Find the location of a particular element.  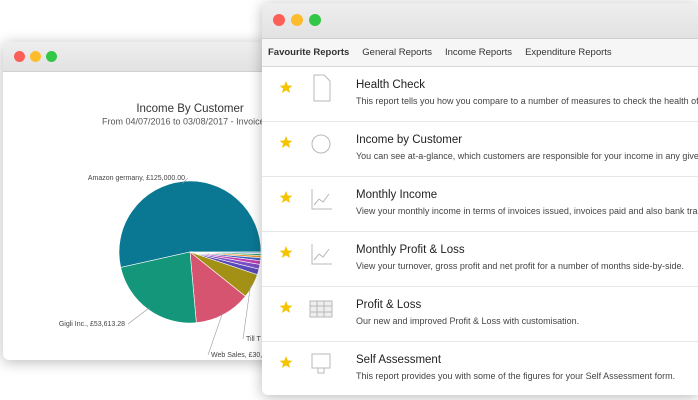

slice-label: Till T is located at coordinates (254, 339).